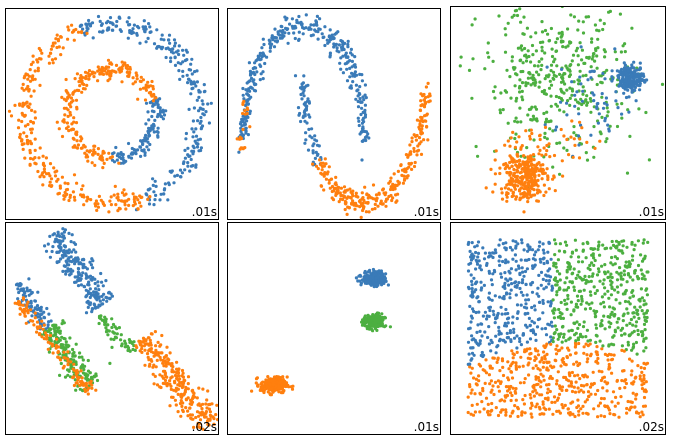  I want to click on timing-label: .01s, so click(426, 427).